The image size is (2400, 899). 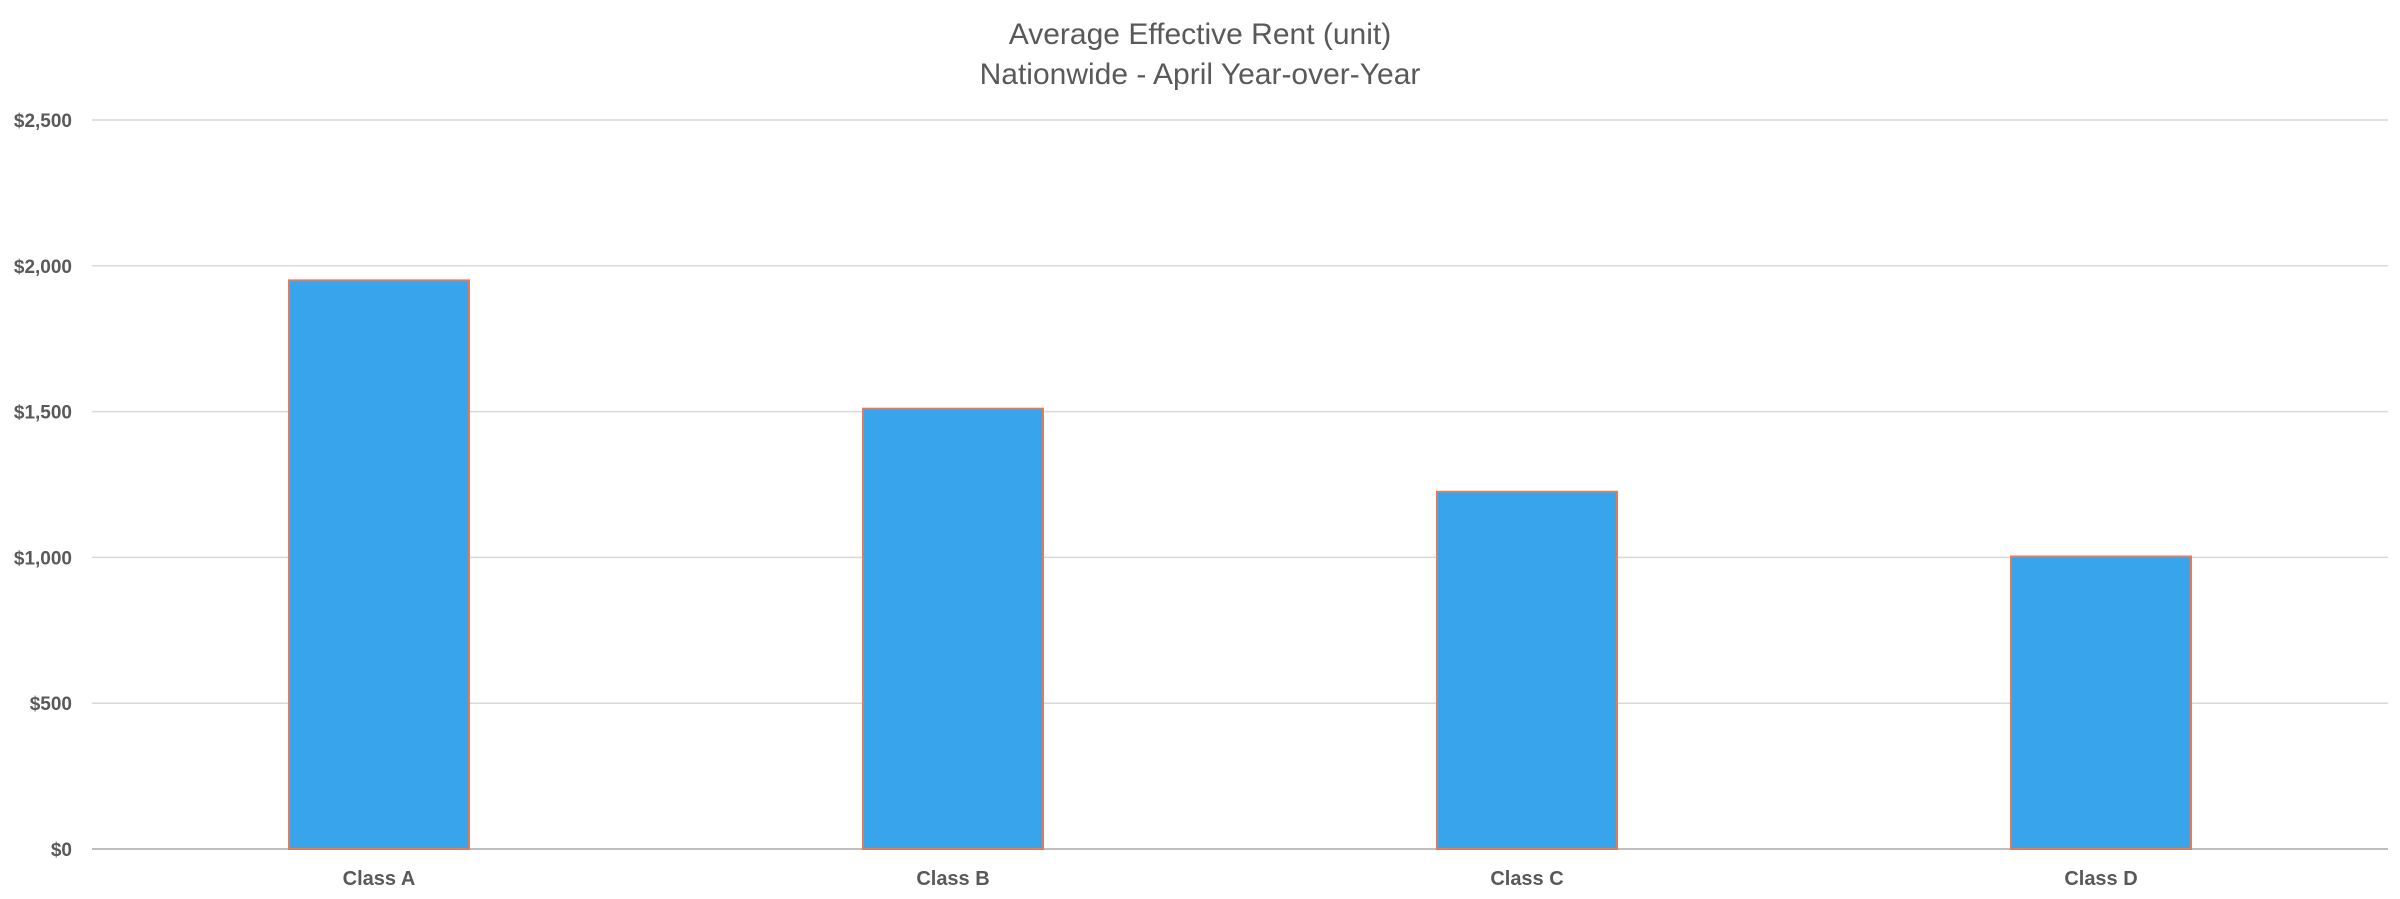 What do you see at coordinates (43, 267) in the screenshot?
I see `y-tick-label: $2,000` at bounding box center [43, 267].